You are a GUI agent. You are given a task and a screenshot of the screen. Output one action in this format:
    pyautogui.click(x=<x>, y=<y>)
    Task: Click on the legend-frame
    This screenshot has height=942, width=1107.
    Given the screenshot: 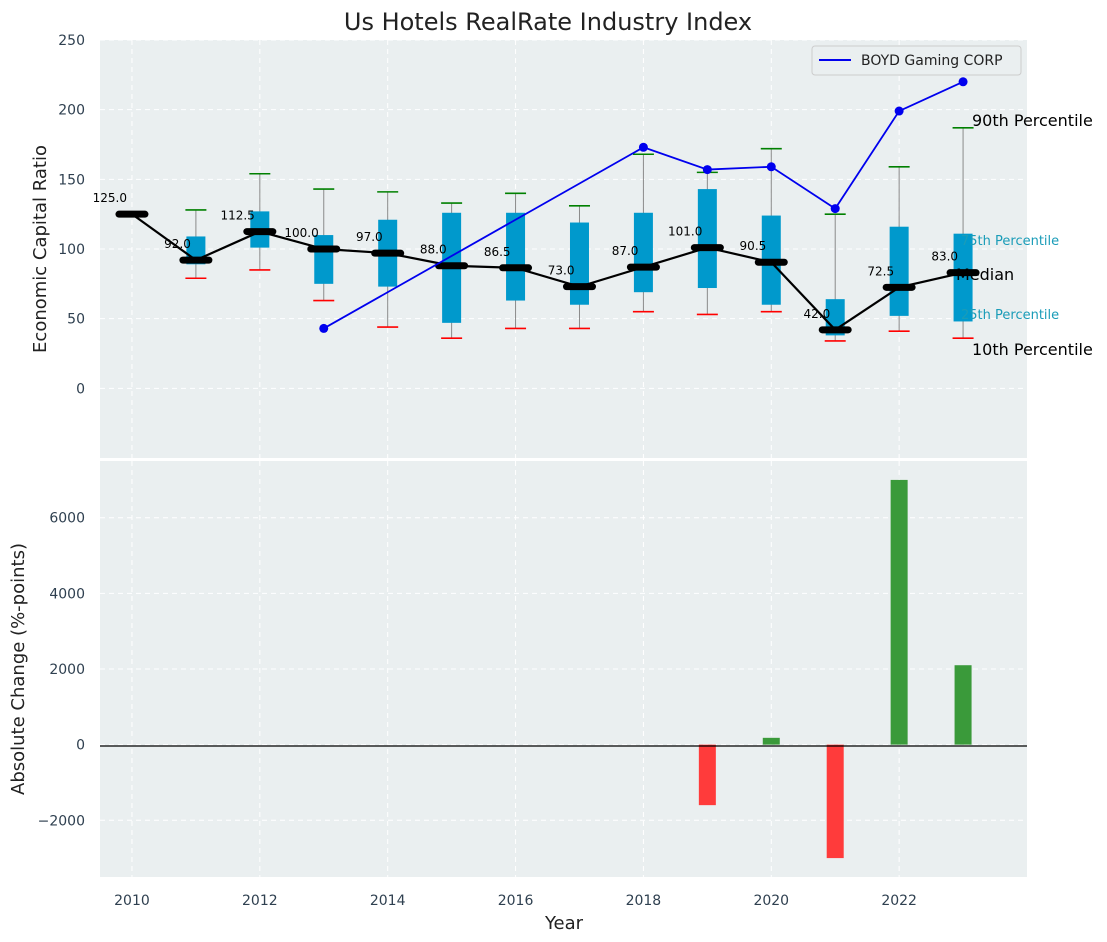 What is the action you would take?
    pyautogui.click(x=916, y=60)
    